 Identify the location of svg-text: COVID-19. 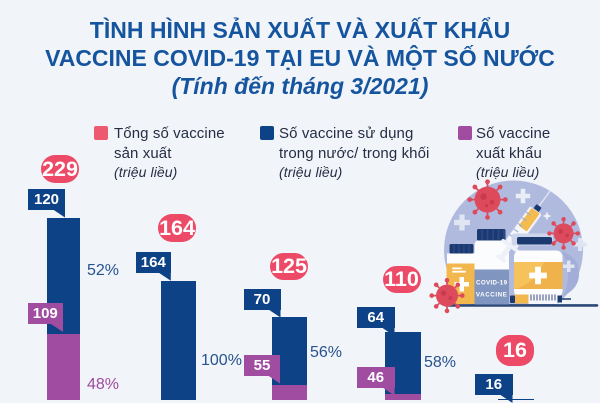
(492, 283).